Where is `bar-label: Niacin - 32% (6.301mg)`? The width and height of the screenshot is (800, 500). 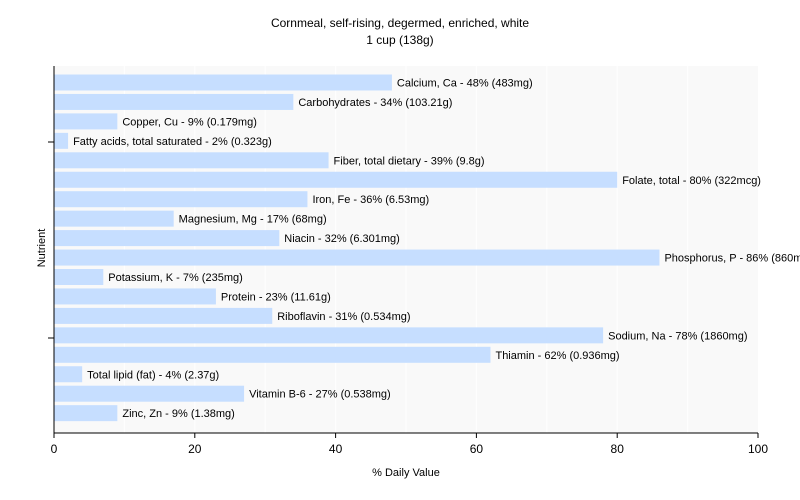
bar-label: Niacin - 32% (6.301mg) is located at coordinates (342, 239).